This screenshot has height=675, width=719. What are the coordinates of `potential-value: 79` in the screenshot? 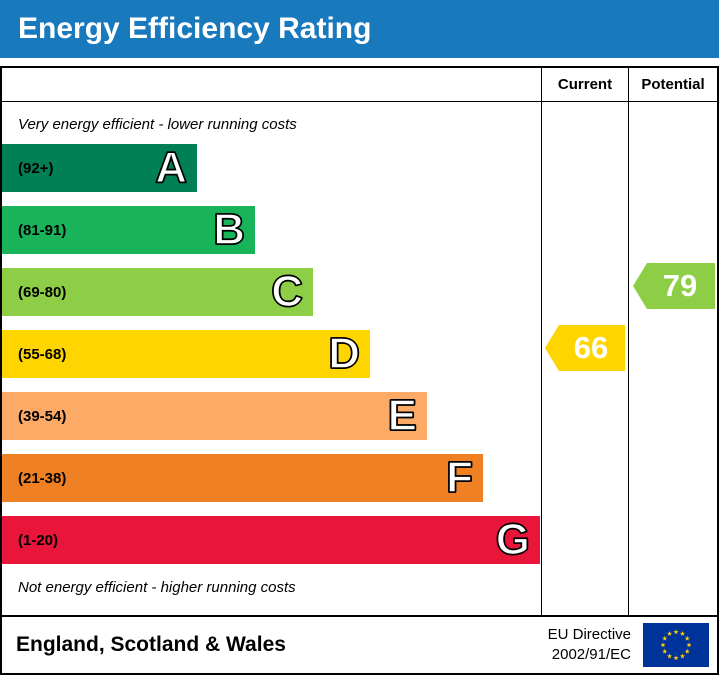 It's located at (680, 285).